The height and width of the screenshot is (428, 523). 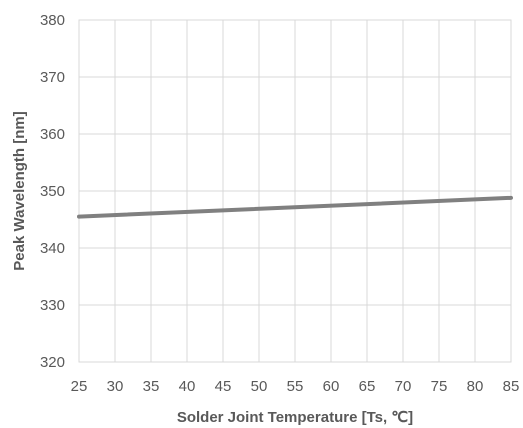 I want to click on x-tick-label: 25, so click(x=79, y=386).